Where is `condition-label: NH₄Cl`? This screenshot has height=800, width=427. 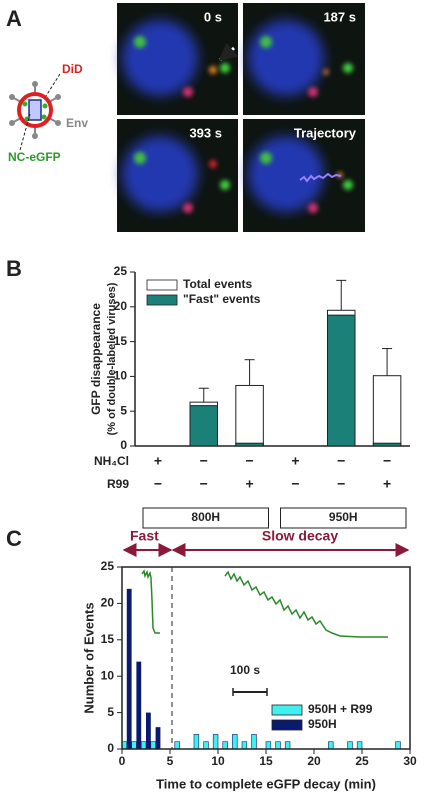 condition-label: NH₄Cl is located at coordinates (111, 461).